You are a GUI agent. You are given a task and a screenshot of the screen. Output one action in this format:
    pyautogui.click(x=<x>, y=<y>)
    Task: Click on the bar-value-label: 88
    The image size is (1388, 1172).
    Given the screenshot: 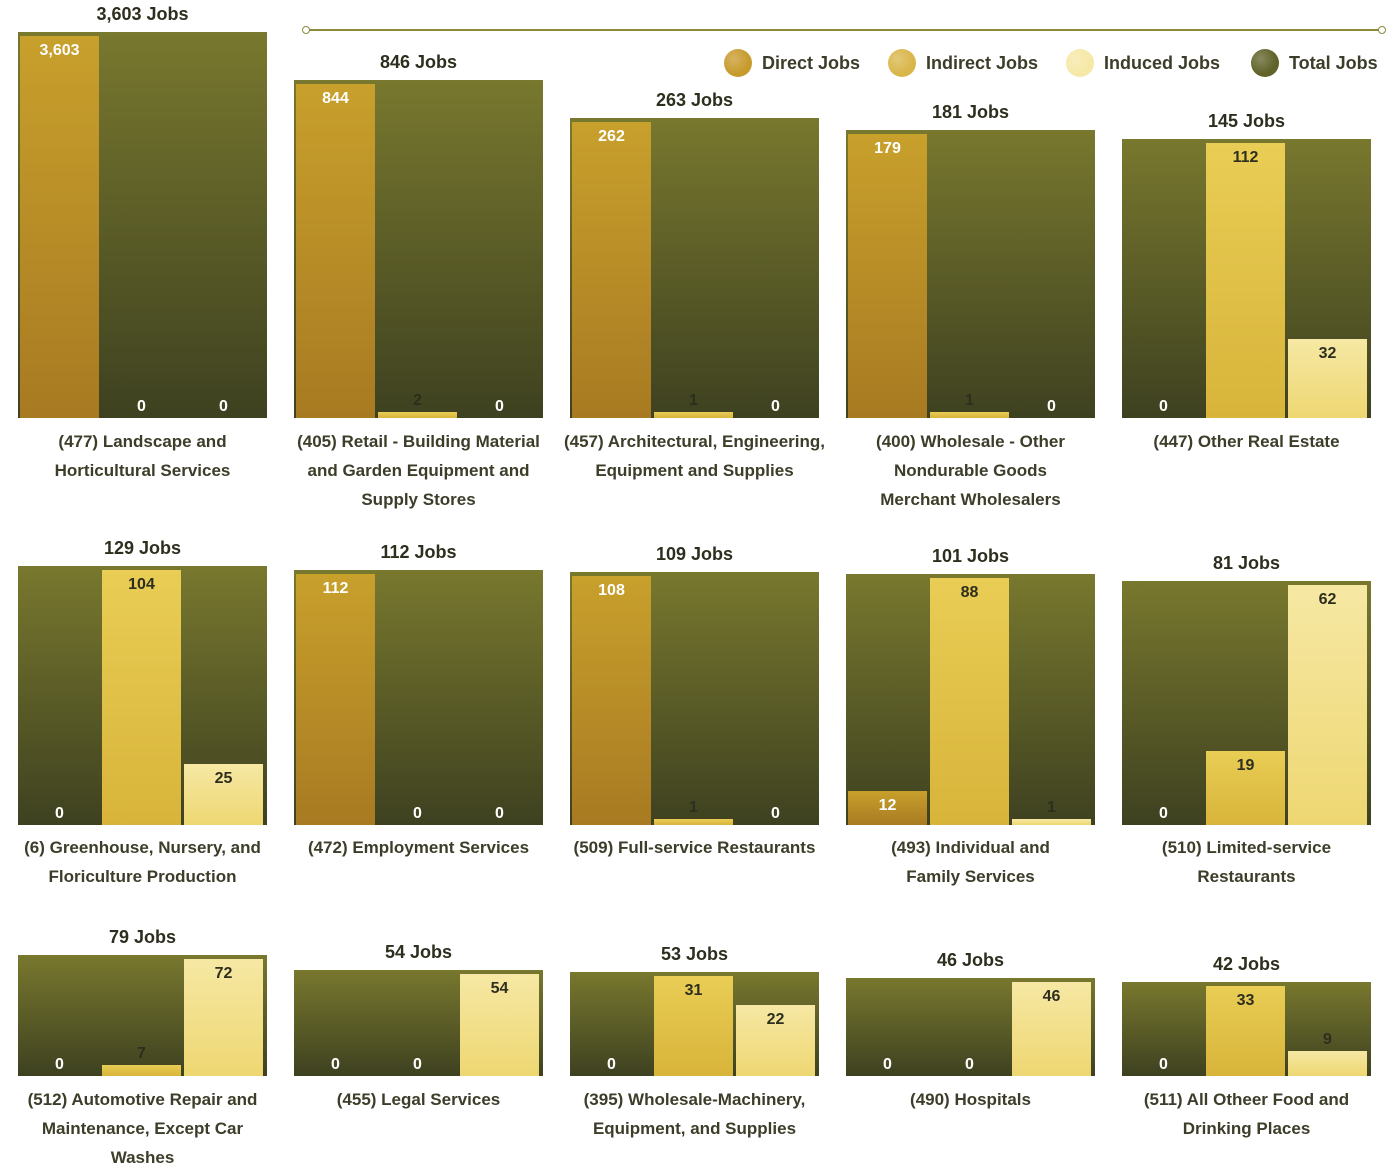 What is the action you would take?
    pyautogui.click(x=969, y=592)
    